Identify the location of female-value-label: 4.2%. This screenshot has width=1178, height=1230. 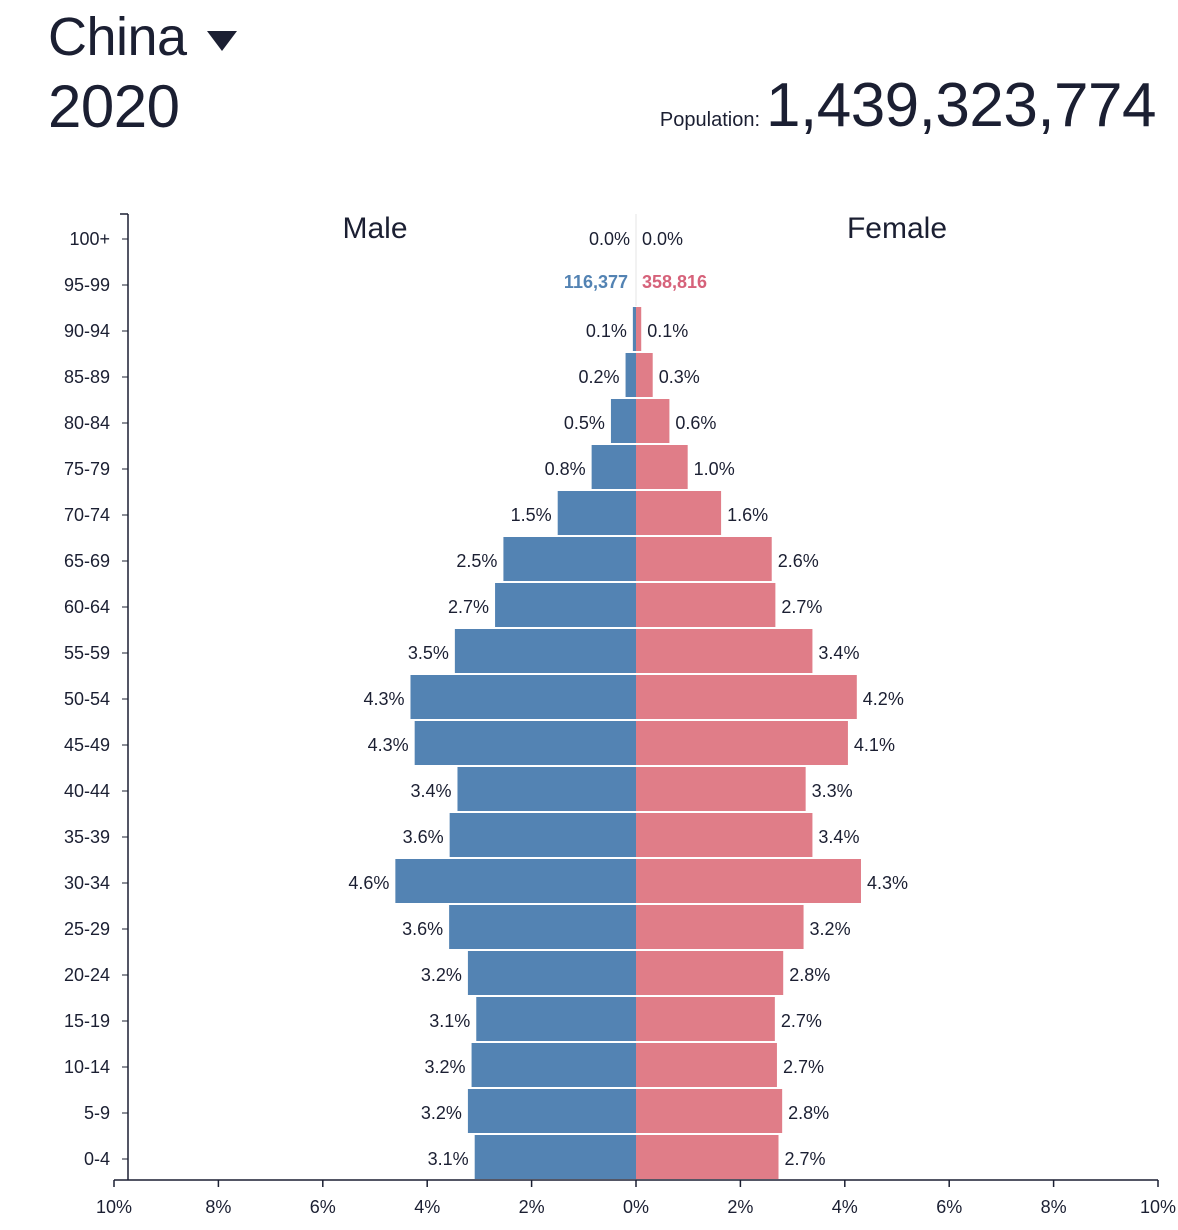
(883, 699).